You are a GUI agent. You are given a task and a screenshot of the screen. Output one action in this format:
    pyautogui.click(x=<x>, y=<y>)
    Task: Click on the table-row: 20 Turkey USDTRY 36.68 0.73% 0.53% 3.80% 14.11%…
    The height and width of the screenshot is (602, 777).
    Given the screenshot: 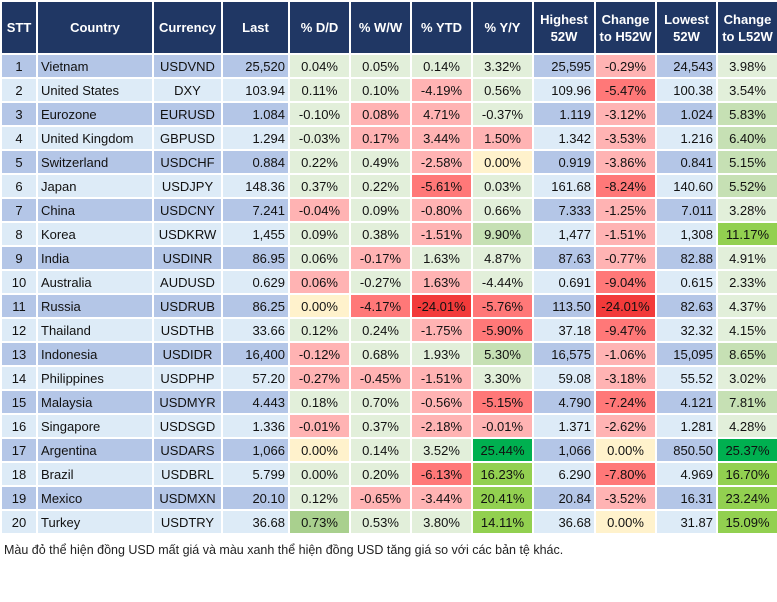 What is the action you would take?
    pyautogui.click(x=388, y=522)
    